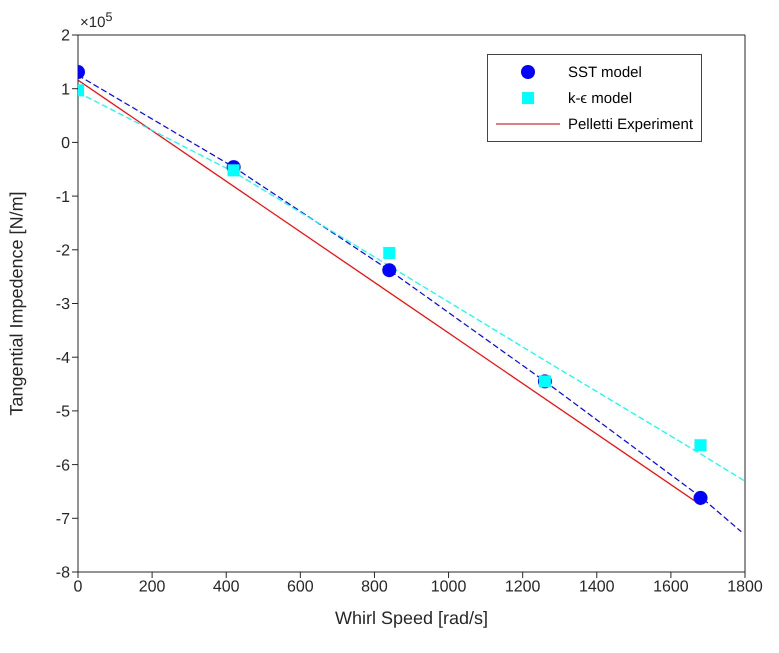 The image size is (779, 653). What do you see at coordinates (596, 587) in the screenshot?
I see `x-tick-label: 1400` at bounding box center [596, 587].